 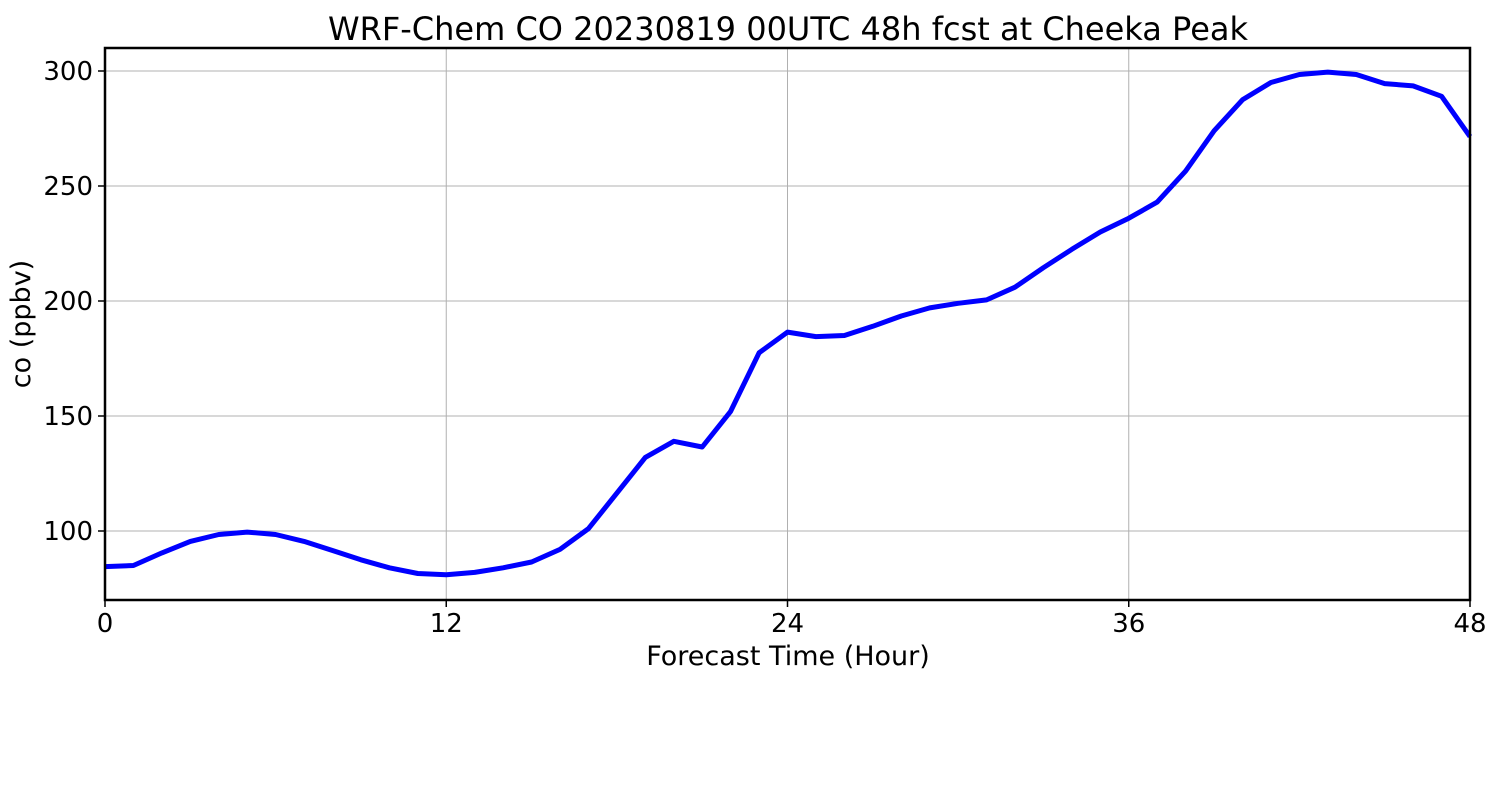 I want to click on y-tick-label: 200, so click(x=68, y=302).